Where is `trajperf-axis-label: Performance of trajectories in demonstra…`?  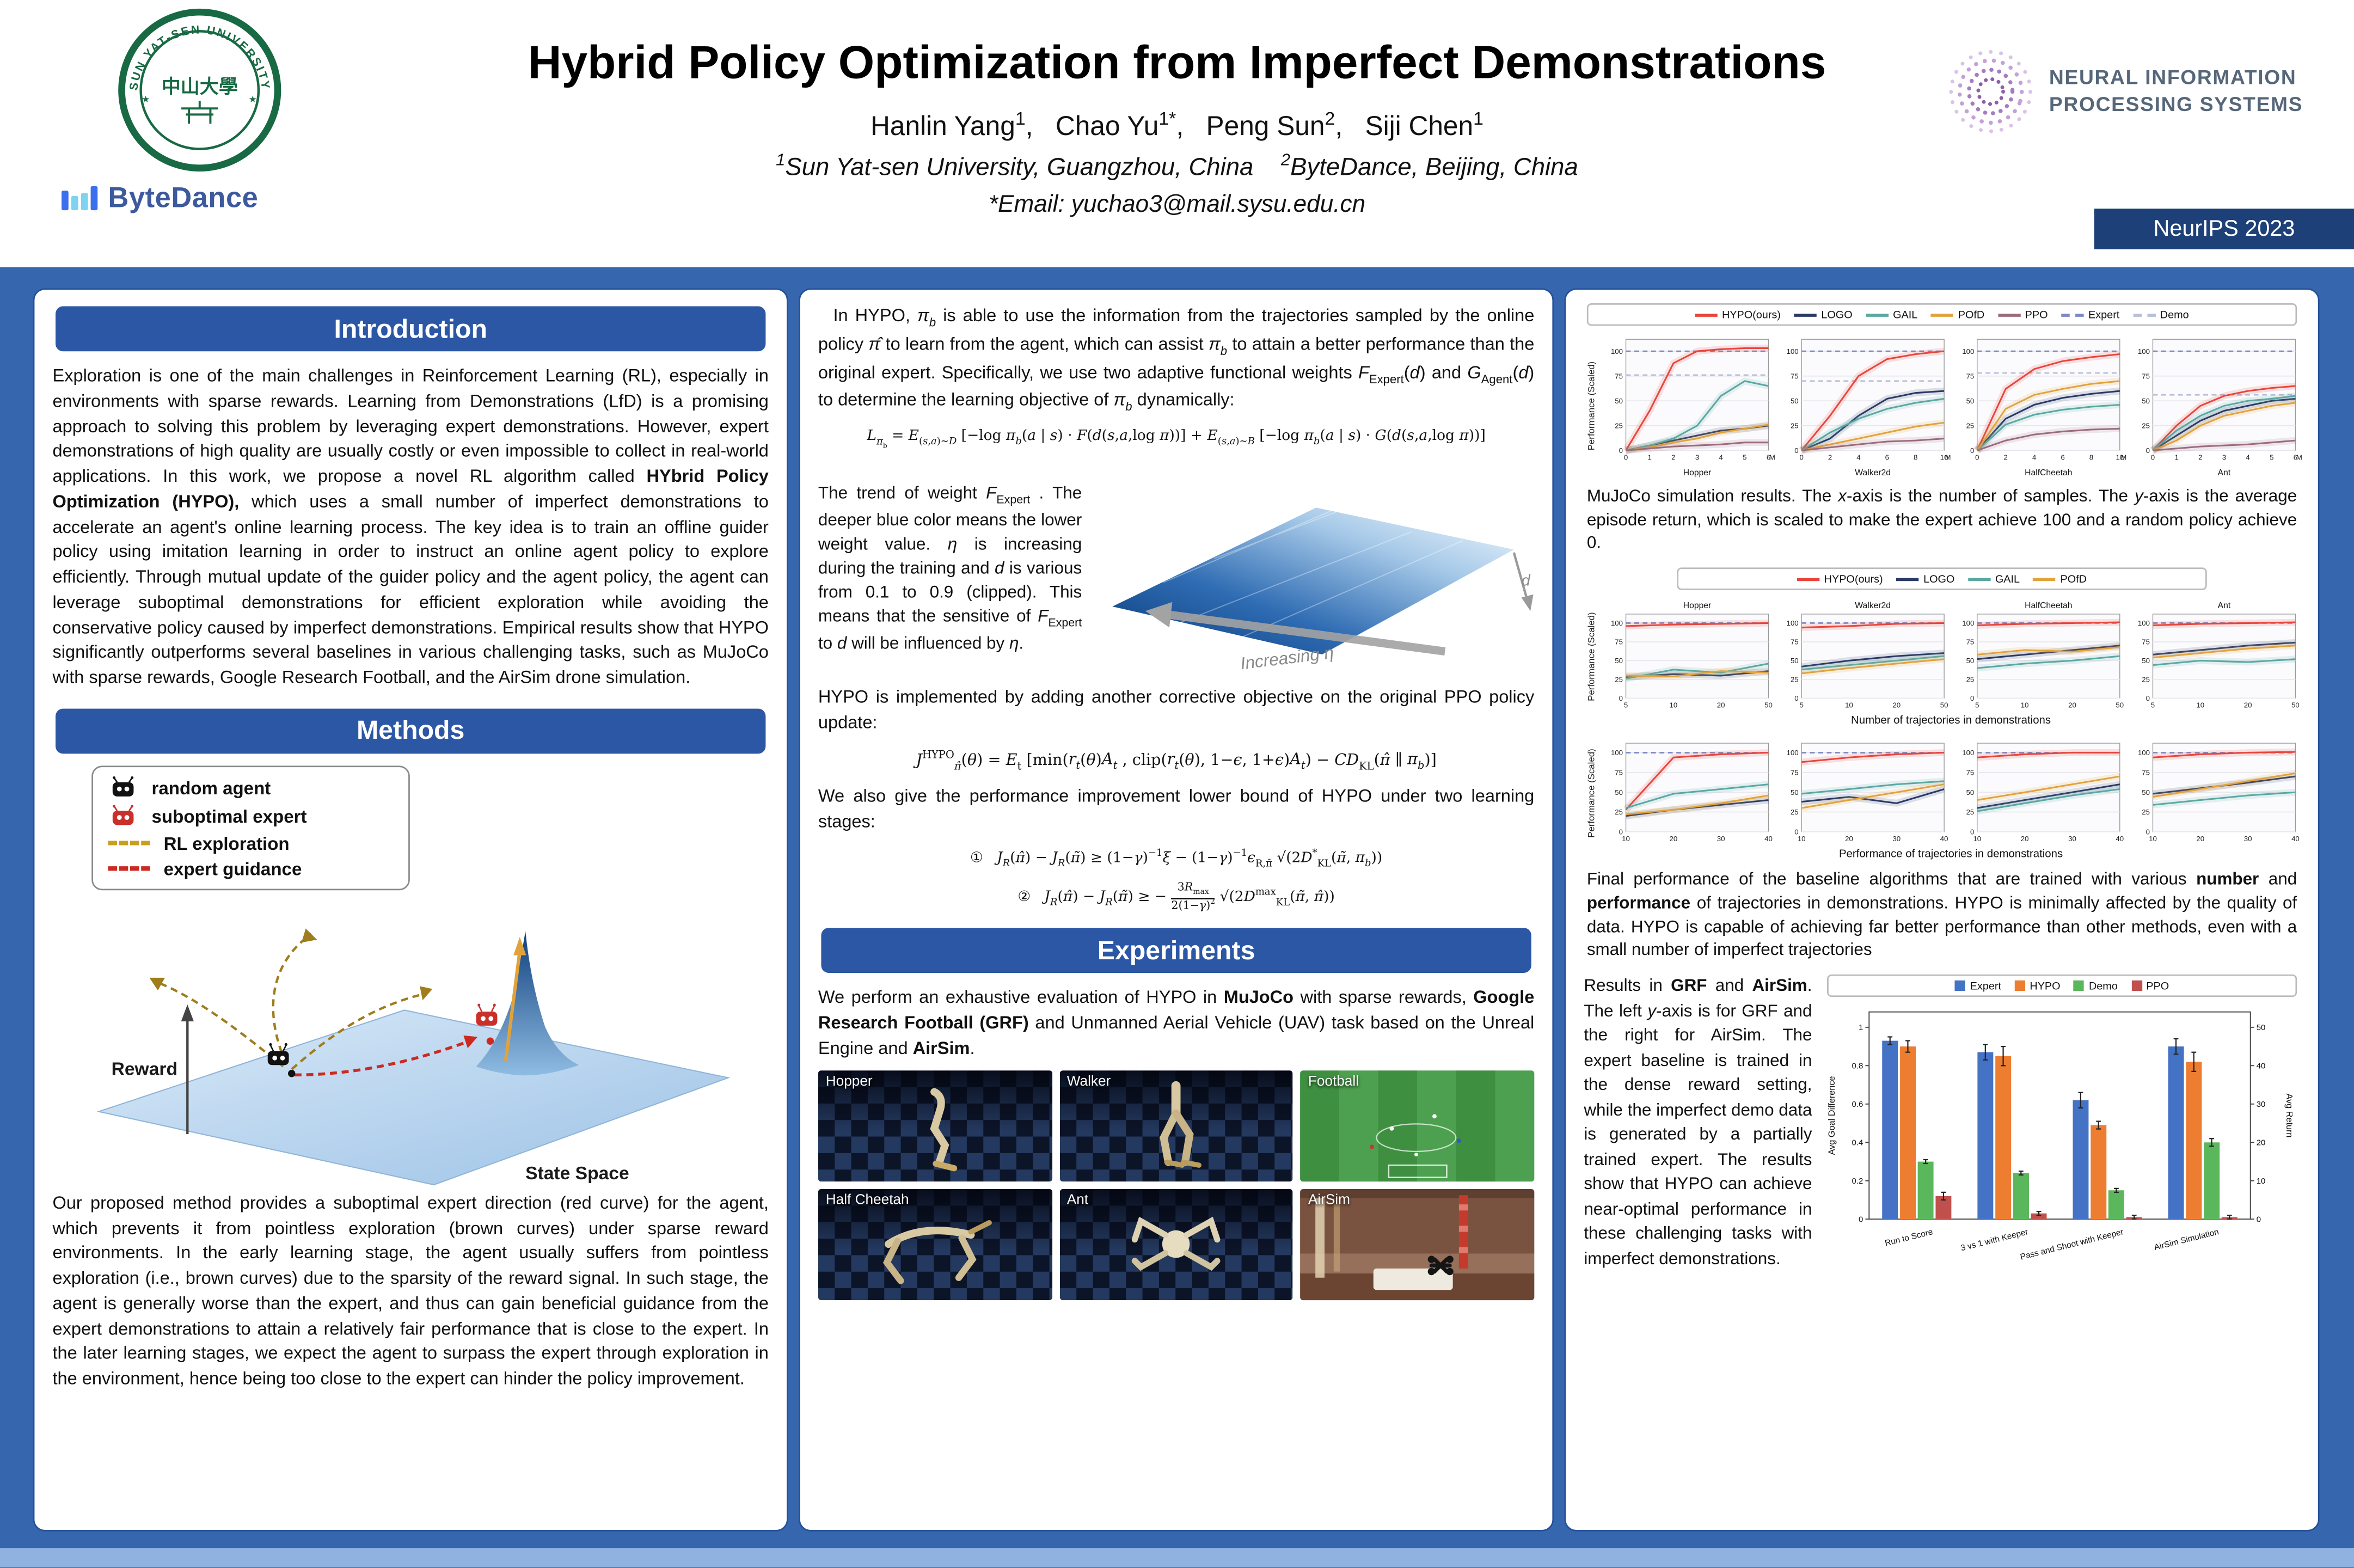
trajperf-axis-label: Performance of trajectories in demonstra… is located at coordinates (1950, 854).